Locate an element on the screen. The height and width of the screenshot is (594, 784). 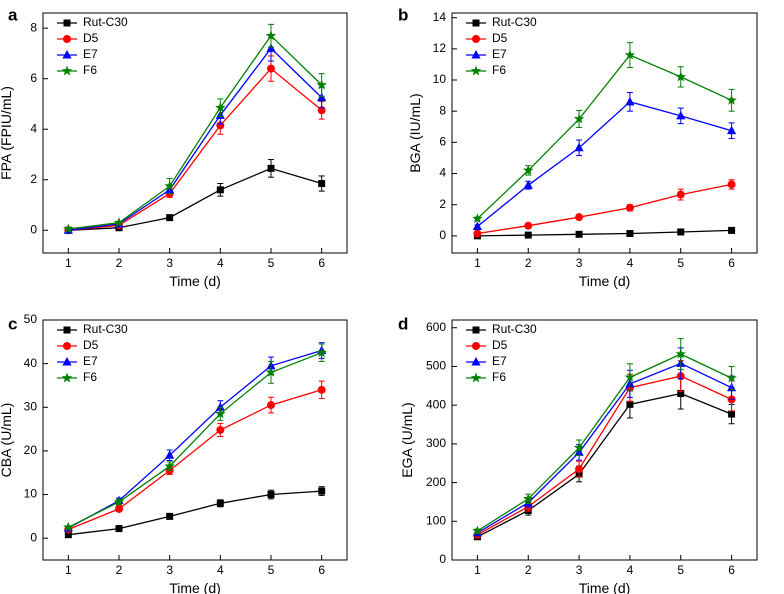
y-tick-label: 10 is located at coordinates (440, 79).